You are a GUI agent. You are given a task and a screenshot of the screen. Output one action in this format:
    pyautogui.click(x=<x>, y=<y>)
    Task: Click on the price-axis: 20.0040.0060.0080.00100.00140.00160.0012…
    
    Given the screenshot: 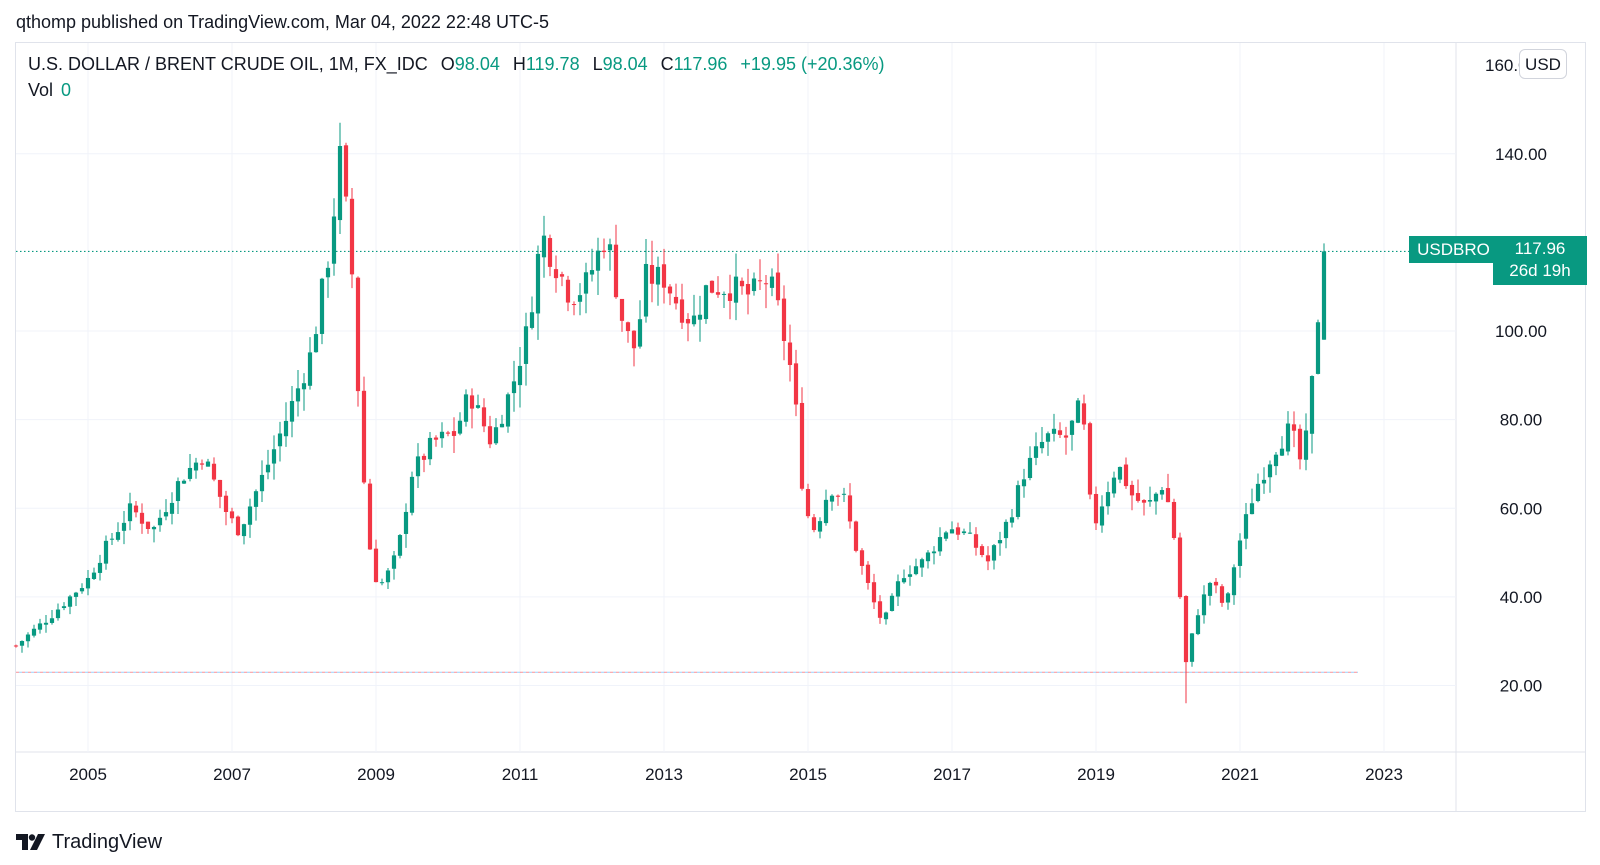 What is the action you would take?
    pyautogui.click(x=1516, y=375)
    